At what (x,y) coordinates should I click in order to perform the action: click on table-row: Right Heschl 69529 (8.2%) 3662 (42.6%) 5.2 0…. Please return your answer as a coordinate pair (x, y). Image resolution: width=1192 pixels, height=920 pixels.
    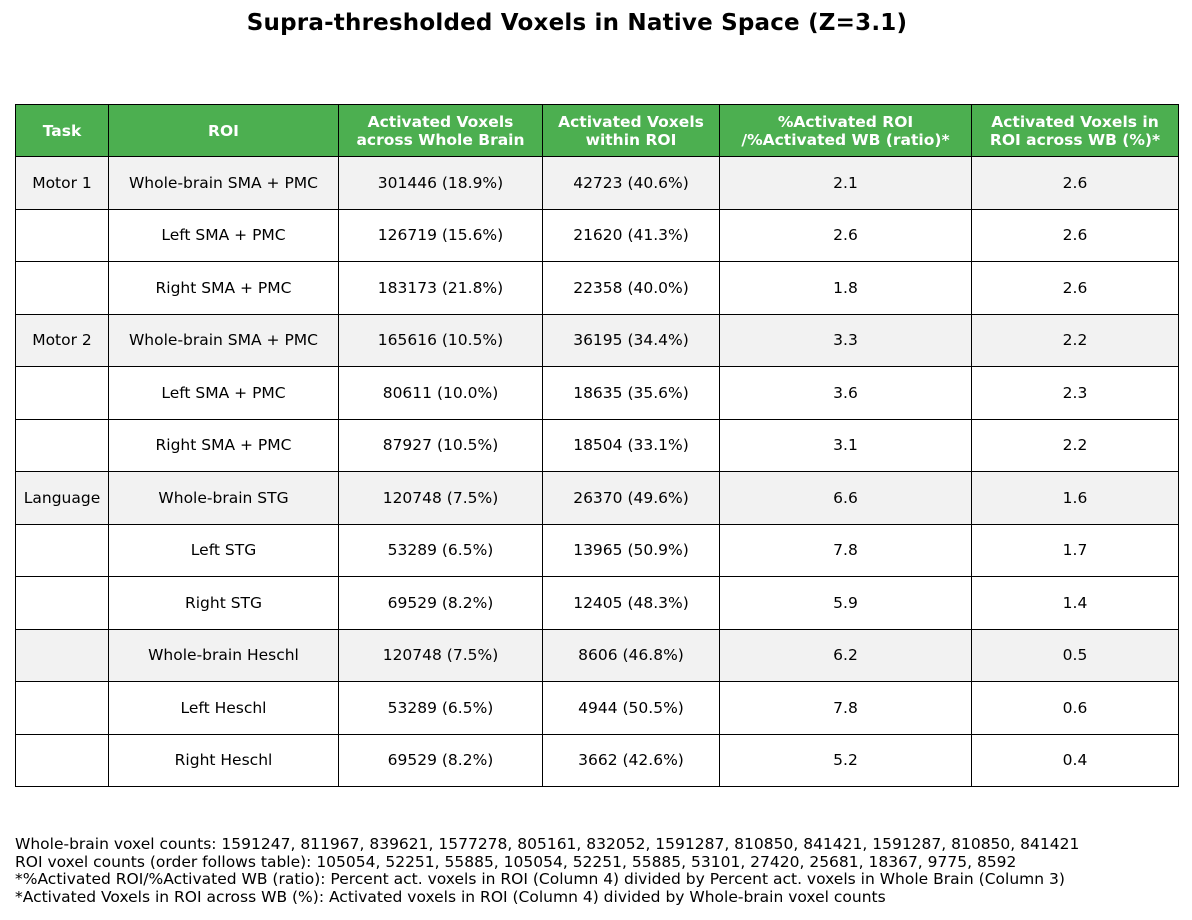
    Looking at the image, I should click on (597, 760).